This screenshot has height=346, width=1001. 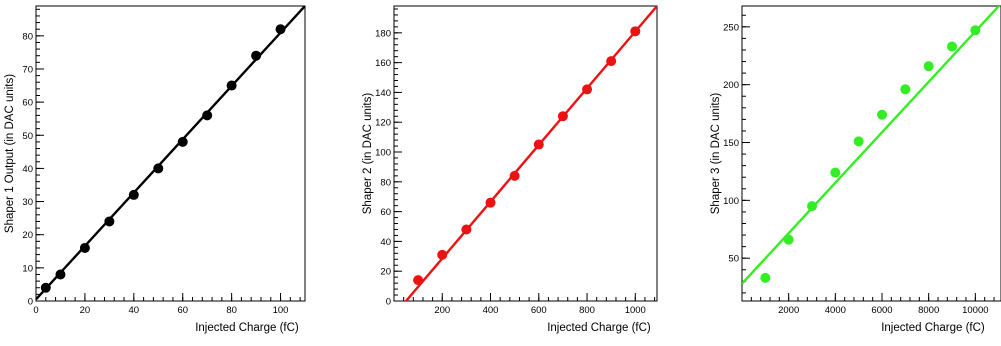 What do you see at coordinates (587, 310) in the screenshot?
I see `x-tick-label: 800` at bounding box center [587, 310].